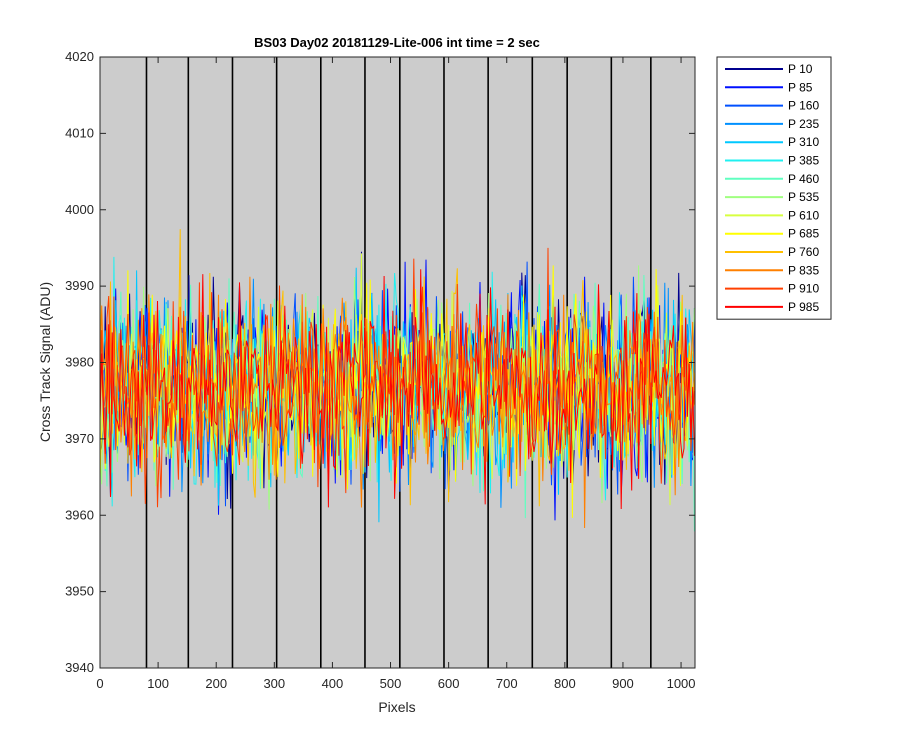 The width and height of the screenshot is (900, 750). Describe the element at coordinates (79, 56) in the screenshot. I see `y-tick-label: 4020` at that location.